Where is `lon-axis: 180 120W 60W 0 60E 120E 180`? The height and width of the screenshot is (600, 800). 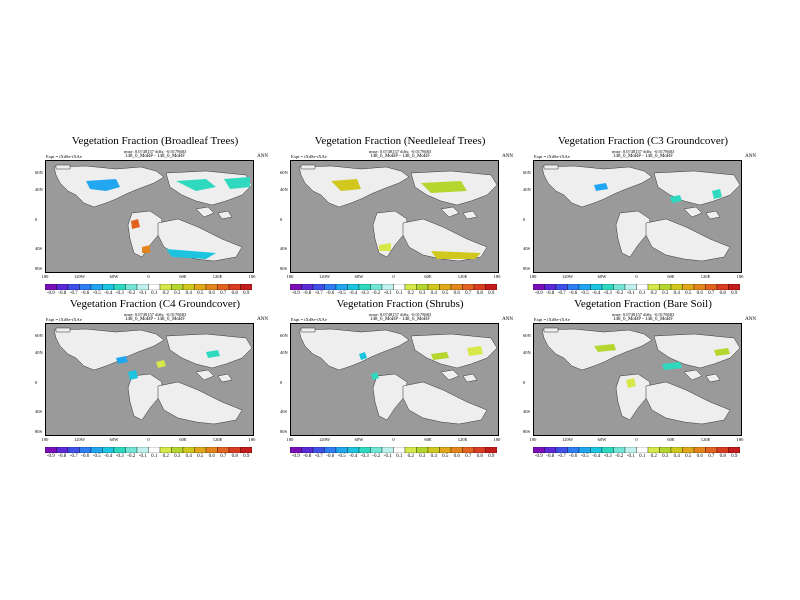 lon-axis: 180 120W 60W 0 60E 120E 180 is located at coordinates (149, 441).